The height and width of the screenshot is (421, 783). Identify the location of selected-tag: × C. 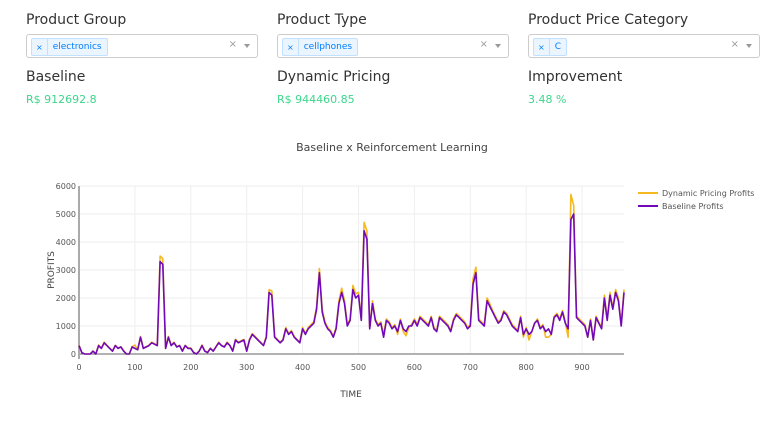
(550, 47).